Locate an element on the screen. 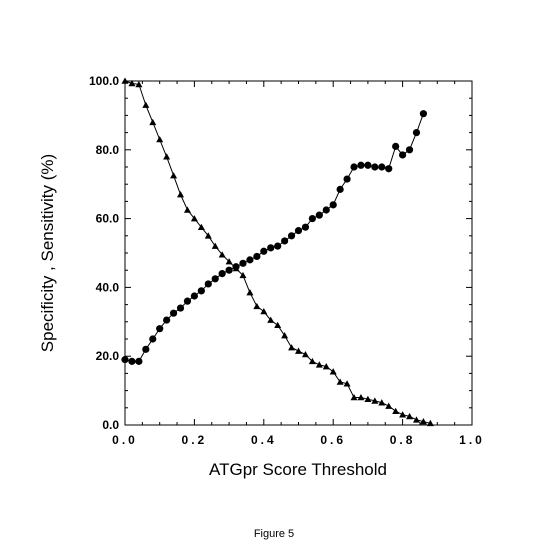  x-tick-label: 0.6 is located at coordinates (333, 440).